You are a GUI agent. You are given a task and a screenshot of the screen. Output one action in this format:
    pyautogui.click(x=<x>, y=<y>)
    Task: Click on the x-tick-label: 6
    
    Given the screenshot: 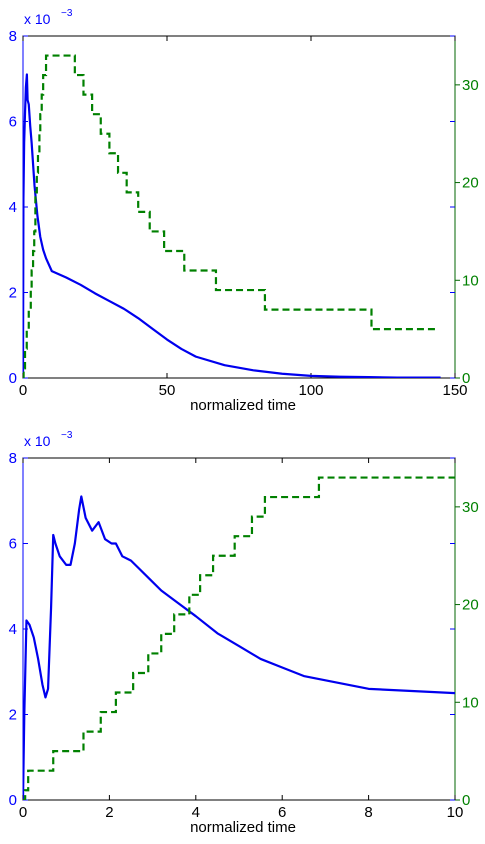 What is the action you would take?
    pyautogui.click(x=282, y=812)
    